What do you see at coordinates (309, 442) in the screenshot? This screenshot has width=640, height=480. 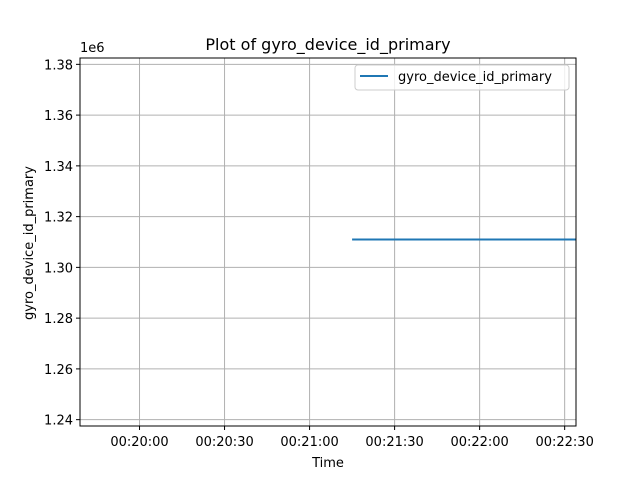 I see `x-tick-label: 00:21:00` at bounding box center [309, 442].